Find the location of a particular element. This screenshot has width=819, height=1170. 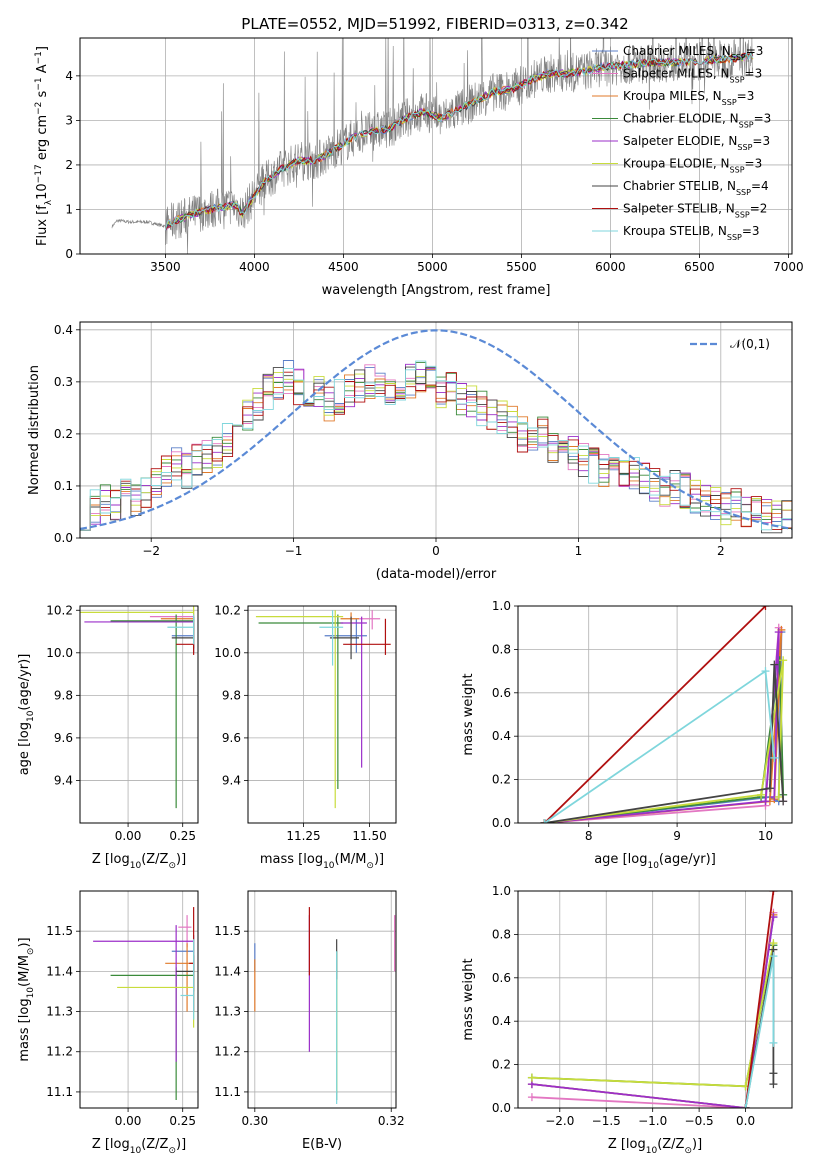

x-axis-label: (data-model)/error is located at coordinates (436, 574).